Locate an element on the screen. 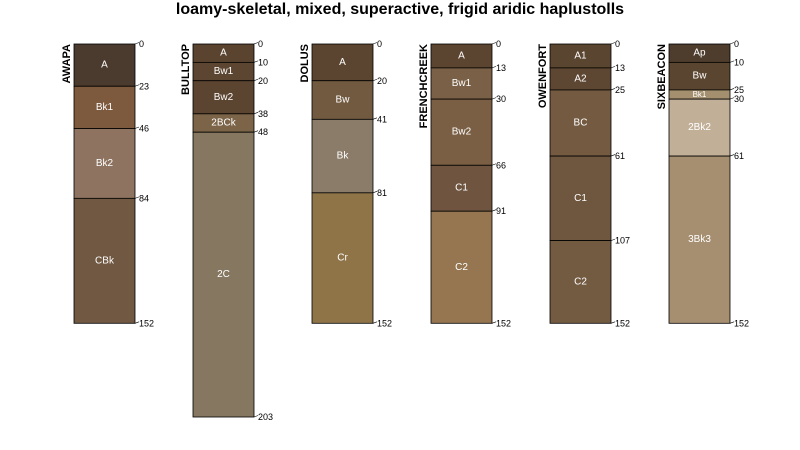  horizon-2bk2 is located at coordinates (699, 127).